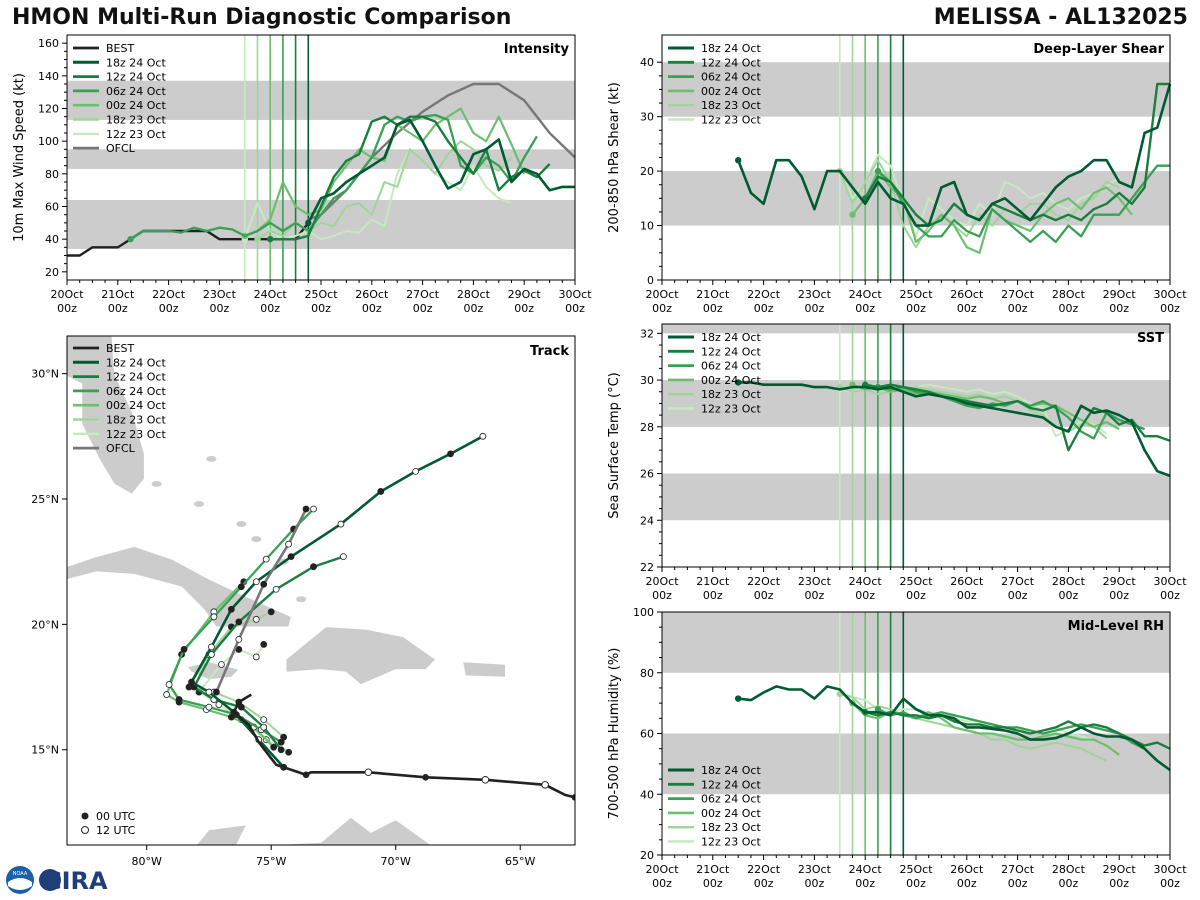 Image resolution: width=1200 pixels, height=900 pixels. I want to click on cuba-landmass, so click(179, 587).